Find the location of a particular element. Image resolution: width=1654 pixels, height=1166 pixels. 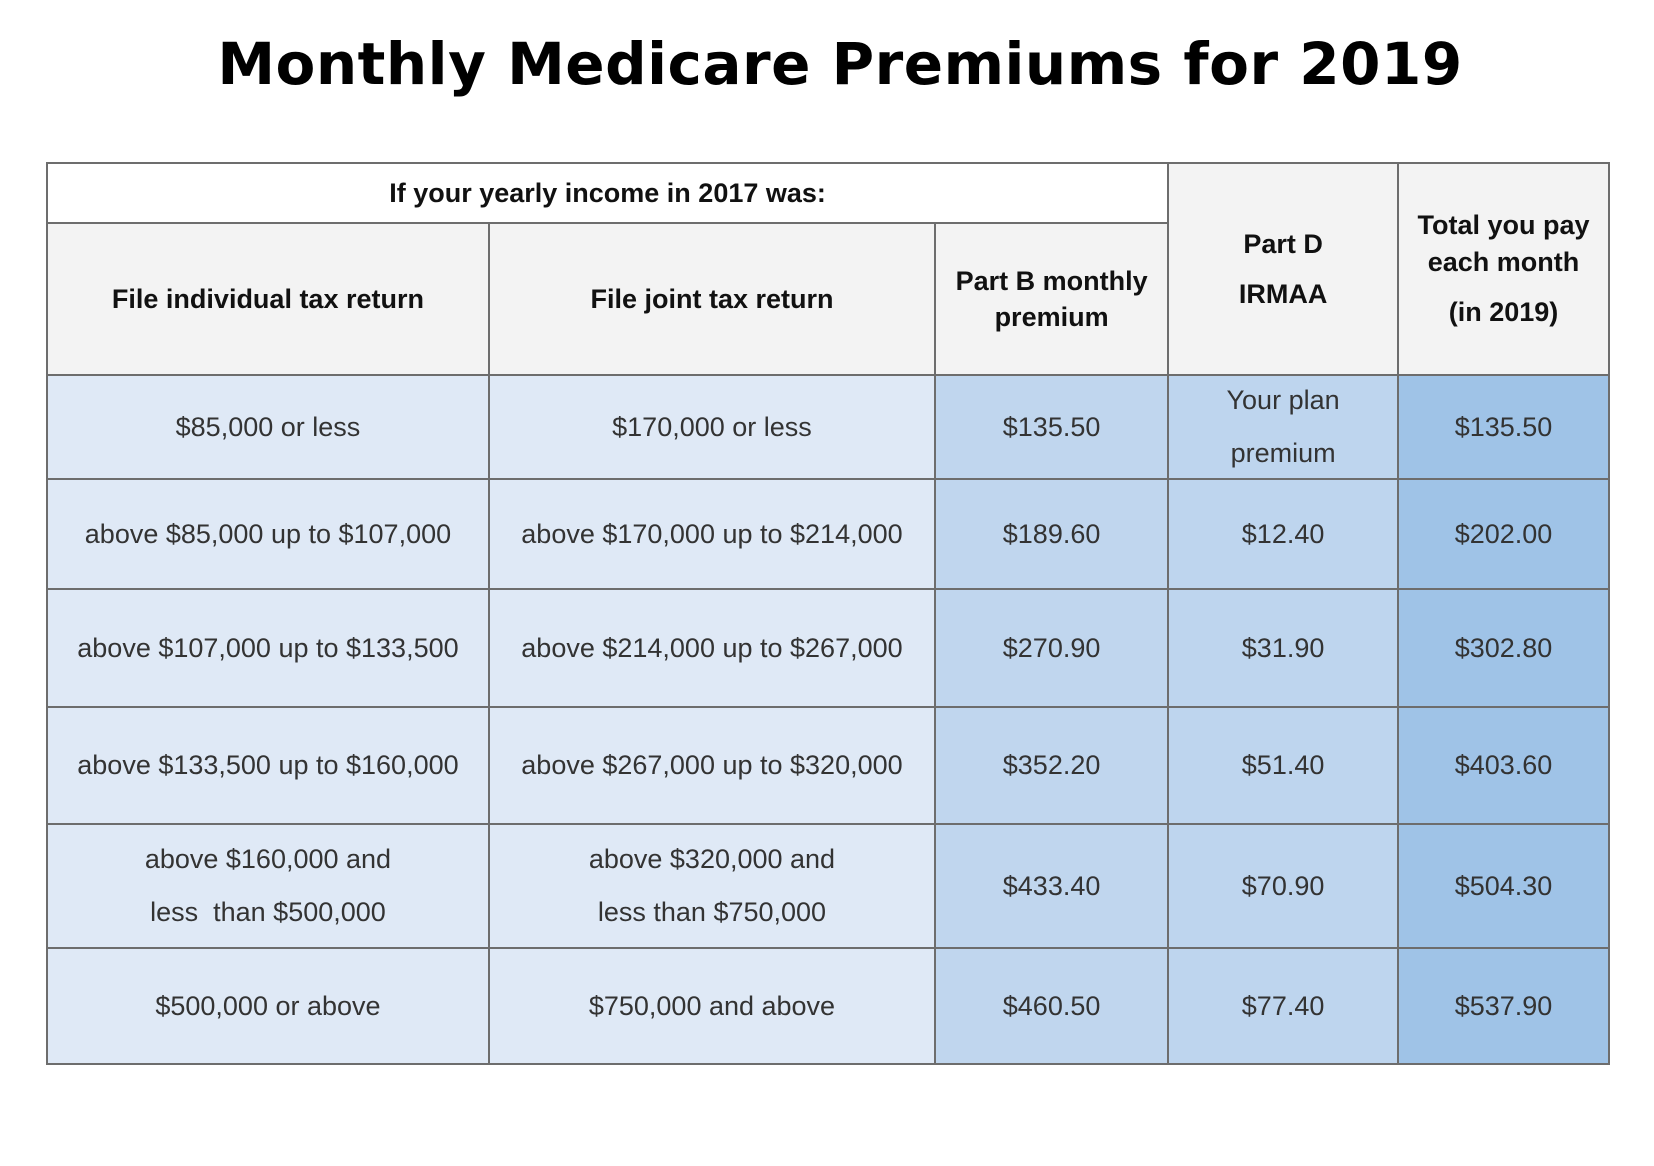

joint-header: File joint tax return is located at coordinates (712, 299).